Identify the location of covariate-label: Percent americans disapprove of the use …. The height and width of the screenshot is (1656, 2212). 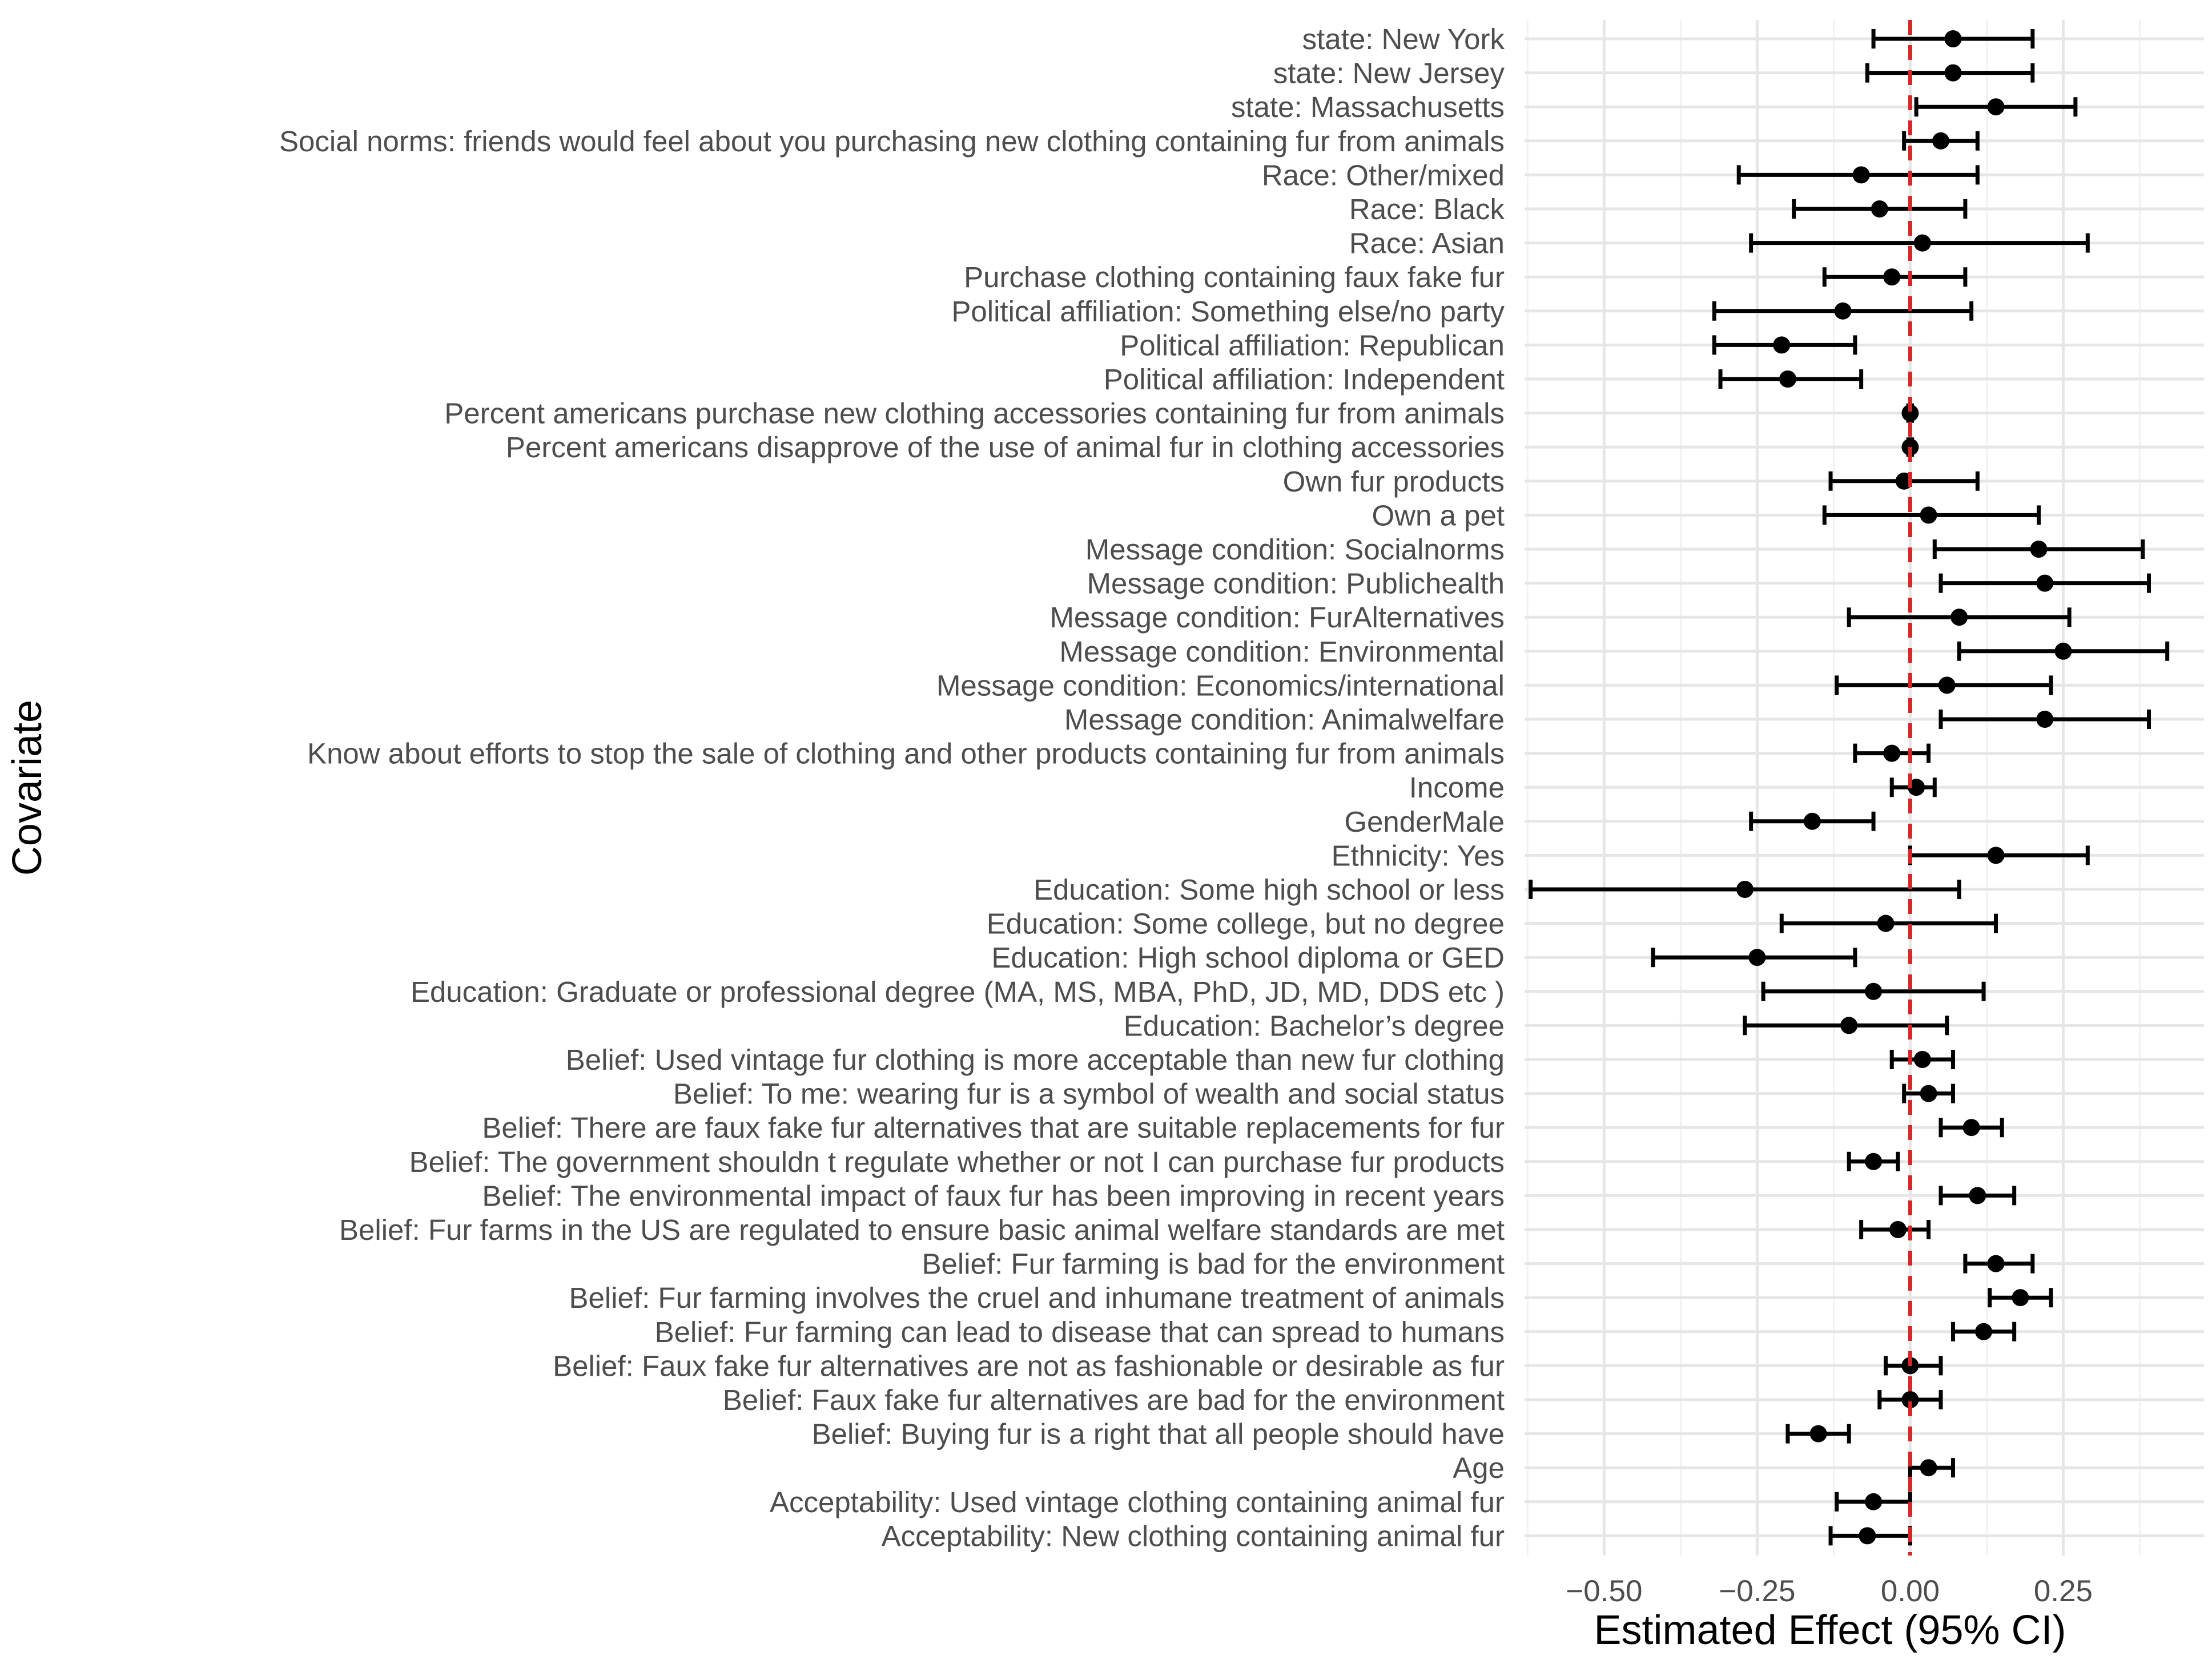
(1005, 447).